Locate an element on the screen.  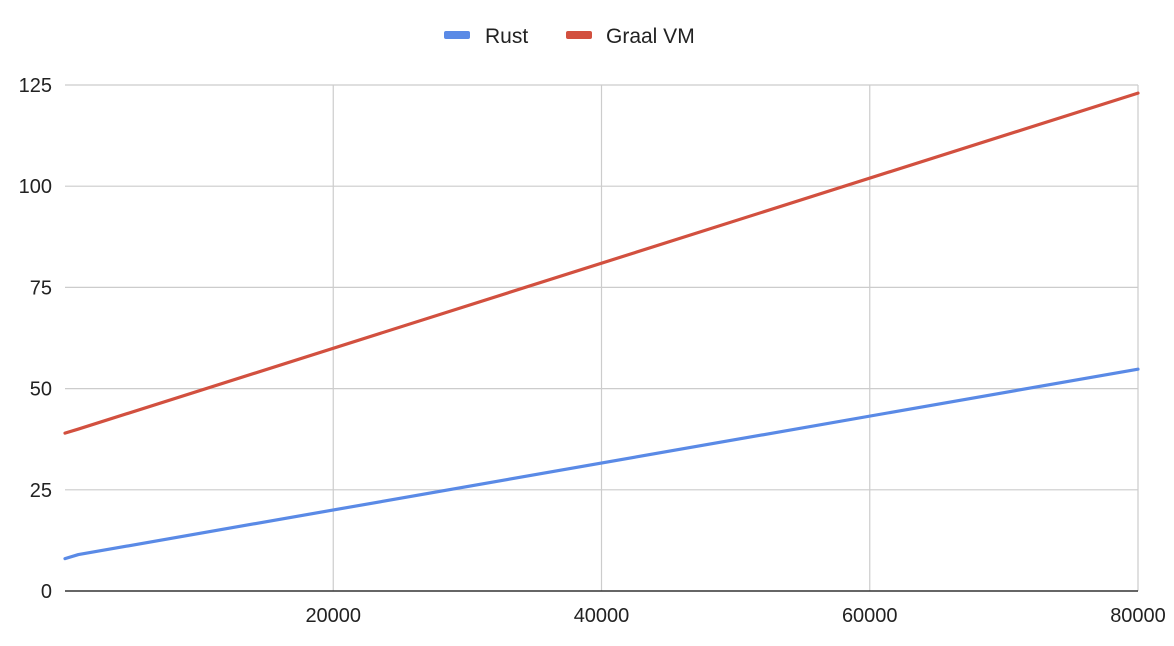
y-tick-label: 0 is located at coordinates (46, 592).